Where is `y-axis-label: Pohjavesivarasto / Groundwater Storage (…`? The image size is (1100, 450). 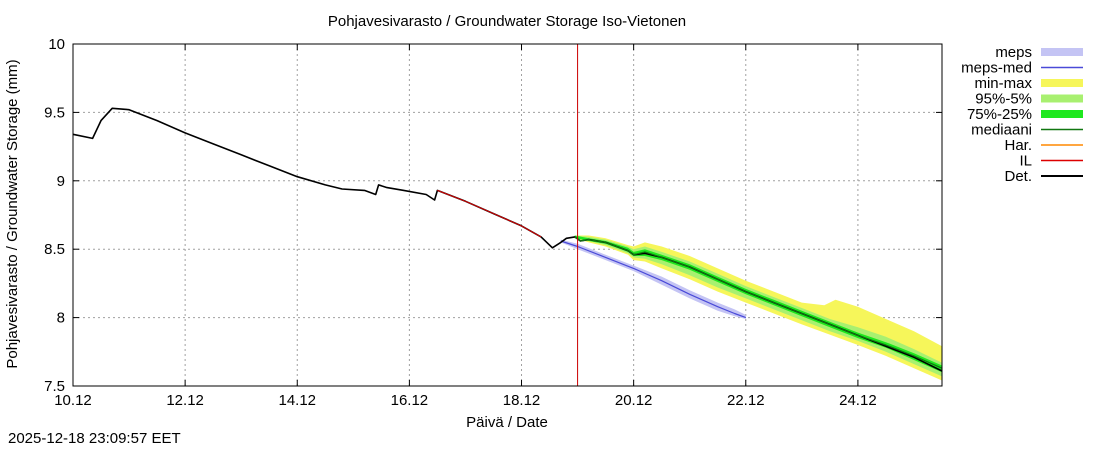 y-axis-label: Pohjavesivarasto / Groundwater Storage (… is located at coordinates (12, 213).